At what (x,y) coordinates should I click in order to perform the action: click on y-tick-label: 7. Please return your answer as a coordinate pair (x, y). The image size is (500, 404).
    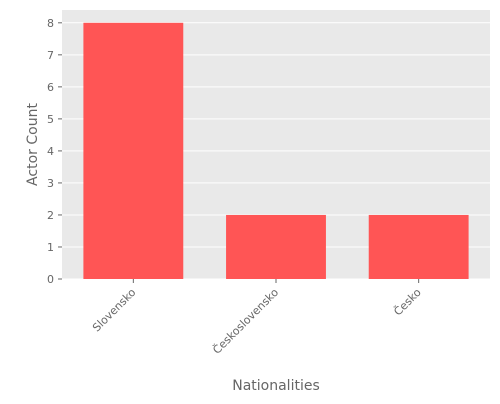
    Looking at the image, I should click on (50, 55).